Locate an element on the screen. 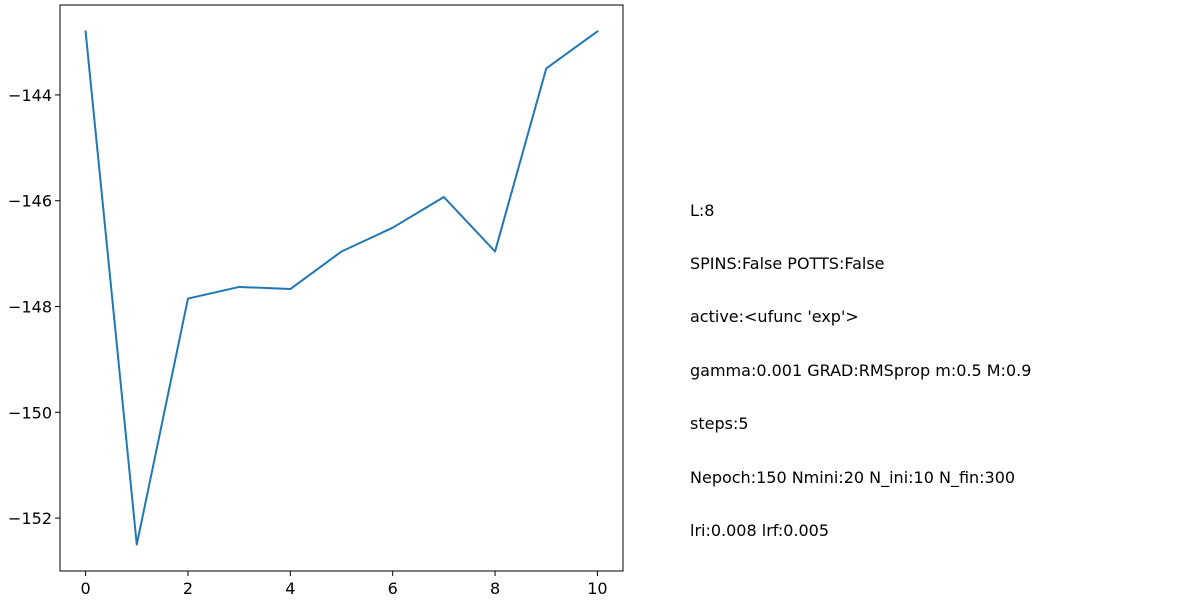 The height and width of the screenshot is (600, 1200). x-tick-label: 0 is located at coordinates (85, 588).